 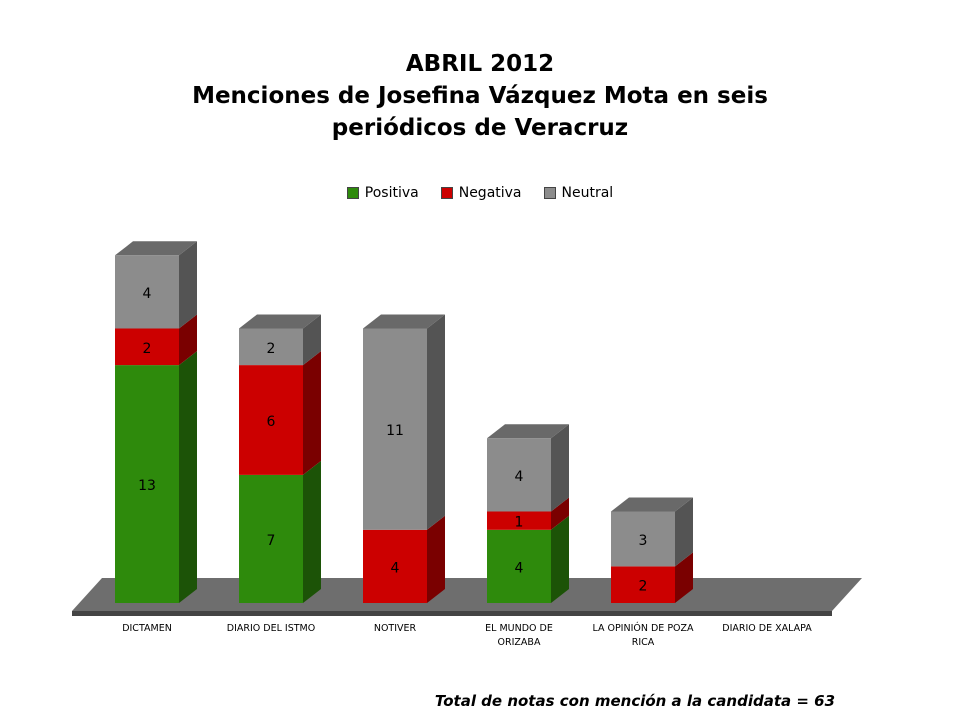 What do you see at coordinates (519, 635) in the screenshot?
I see `x-tick-label: EL MUNDO DE ORIZABA` at bounding box center [519, 635].